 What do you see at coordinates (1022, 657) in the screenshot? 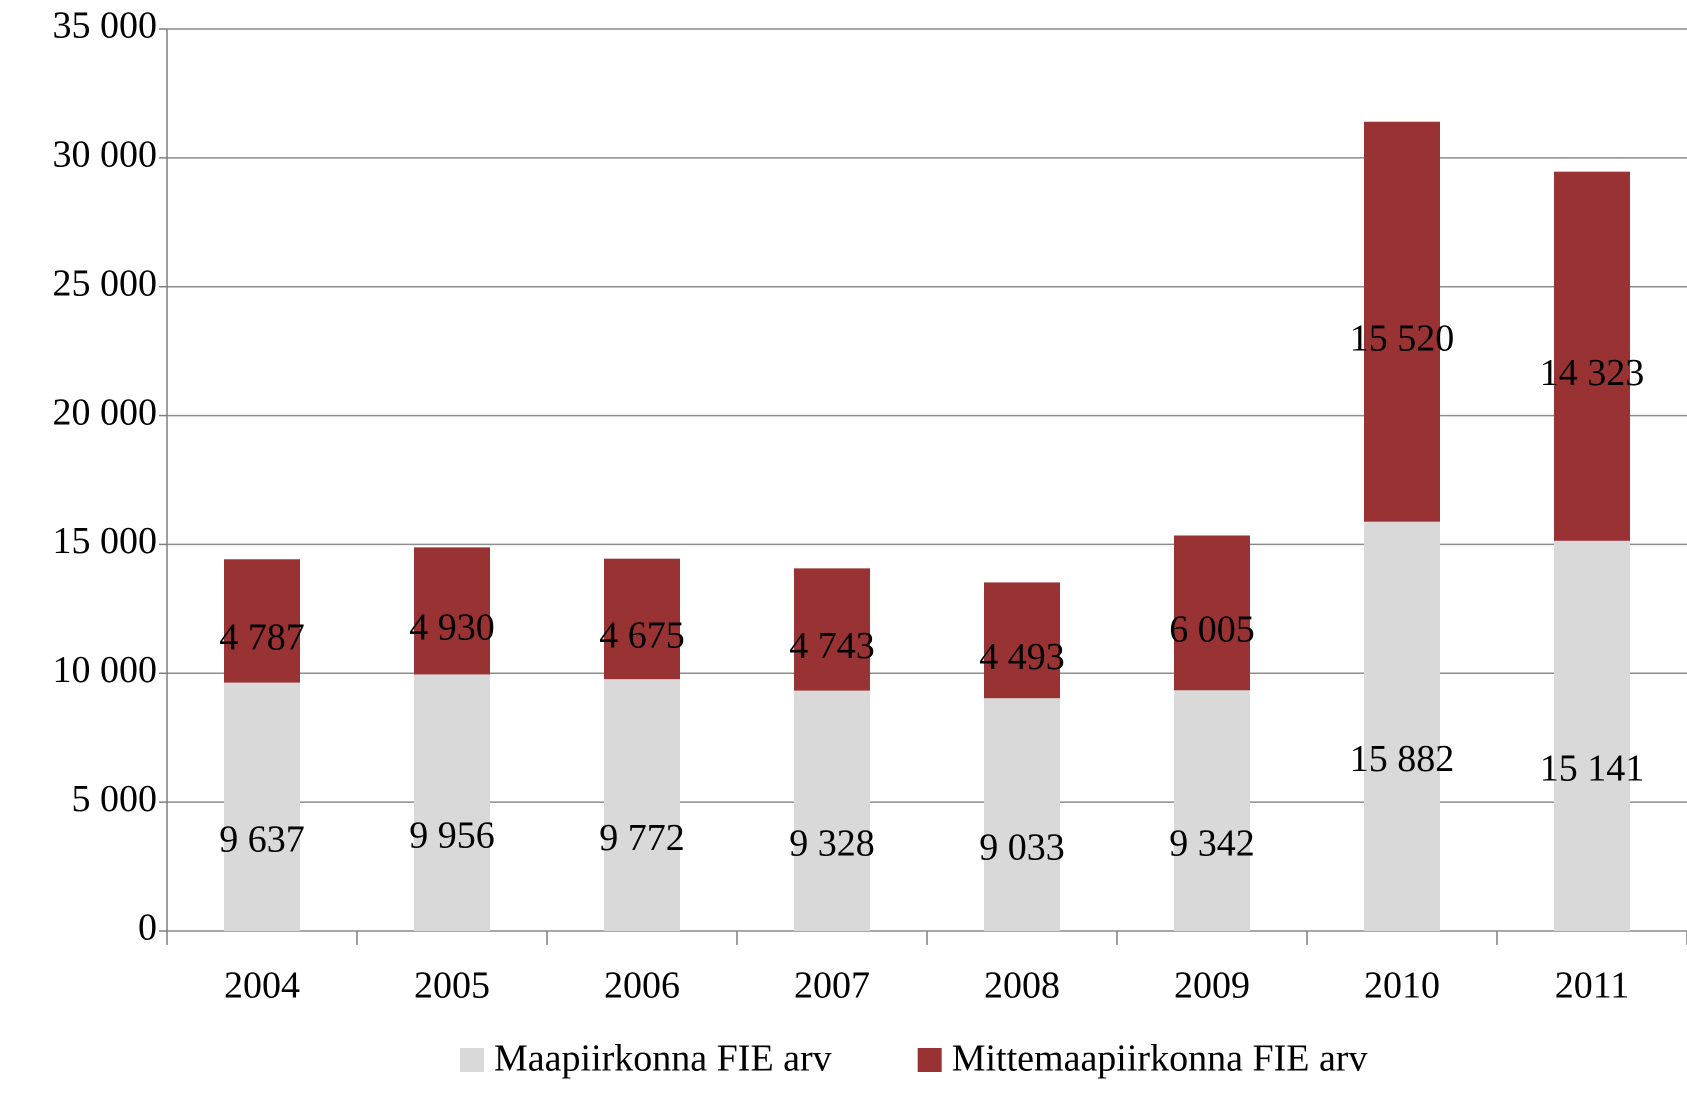
I see `data-label: 4 493` at bounding box center [1022, 657].